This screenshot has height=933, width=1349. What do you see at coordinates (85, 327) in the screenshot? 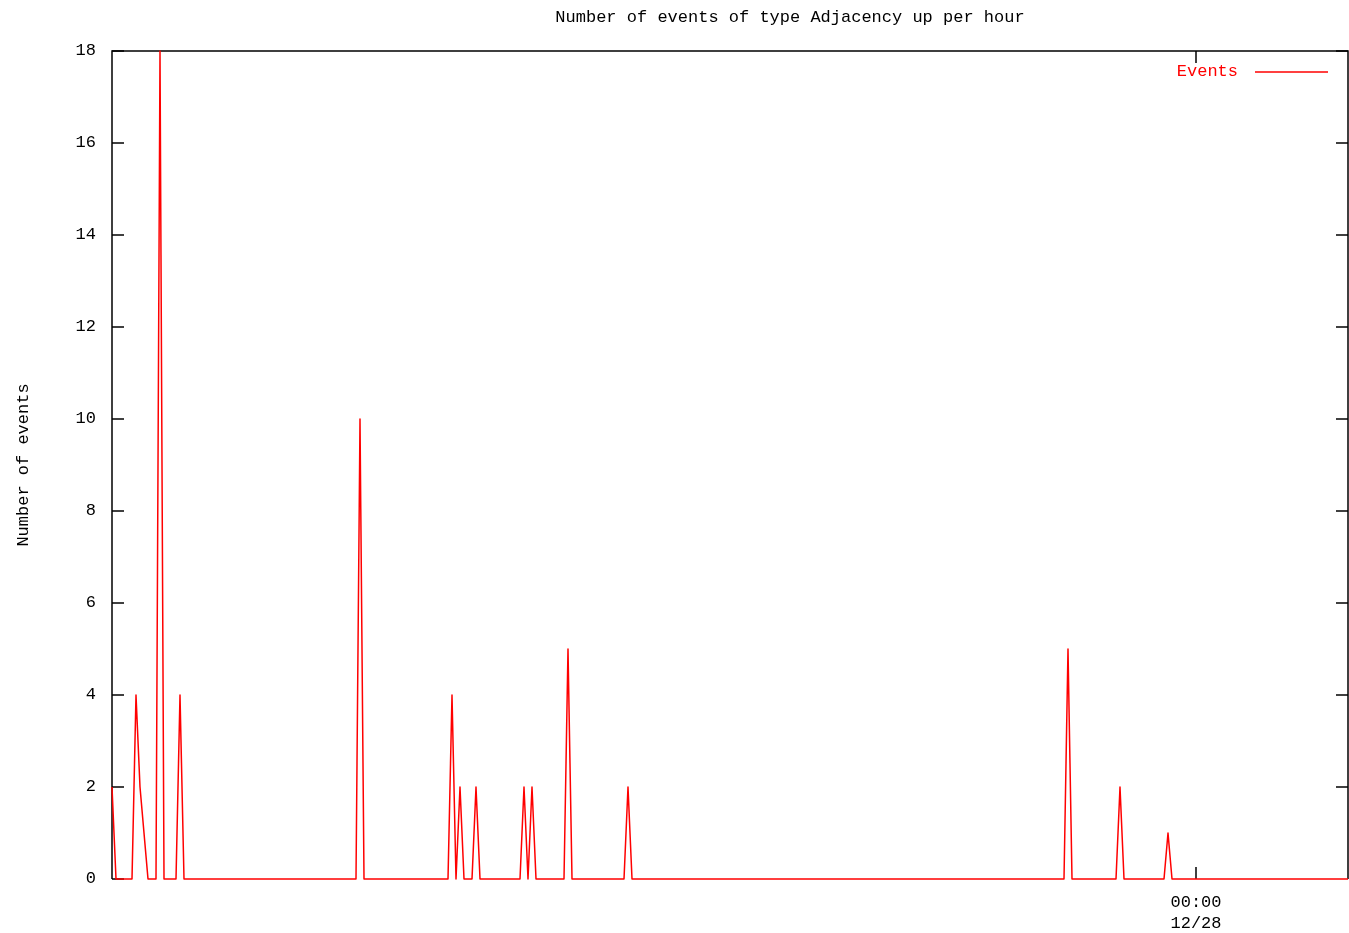
I see `y-tick-label: 12` at bounding box center [85, 327].